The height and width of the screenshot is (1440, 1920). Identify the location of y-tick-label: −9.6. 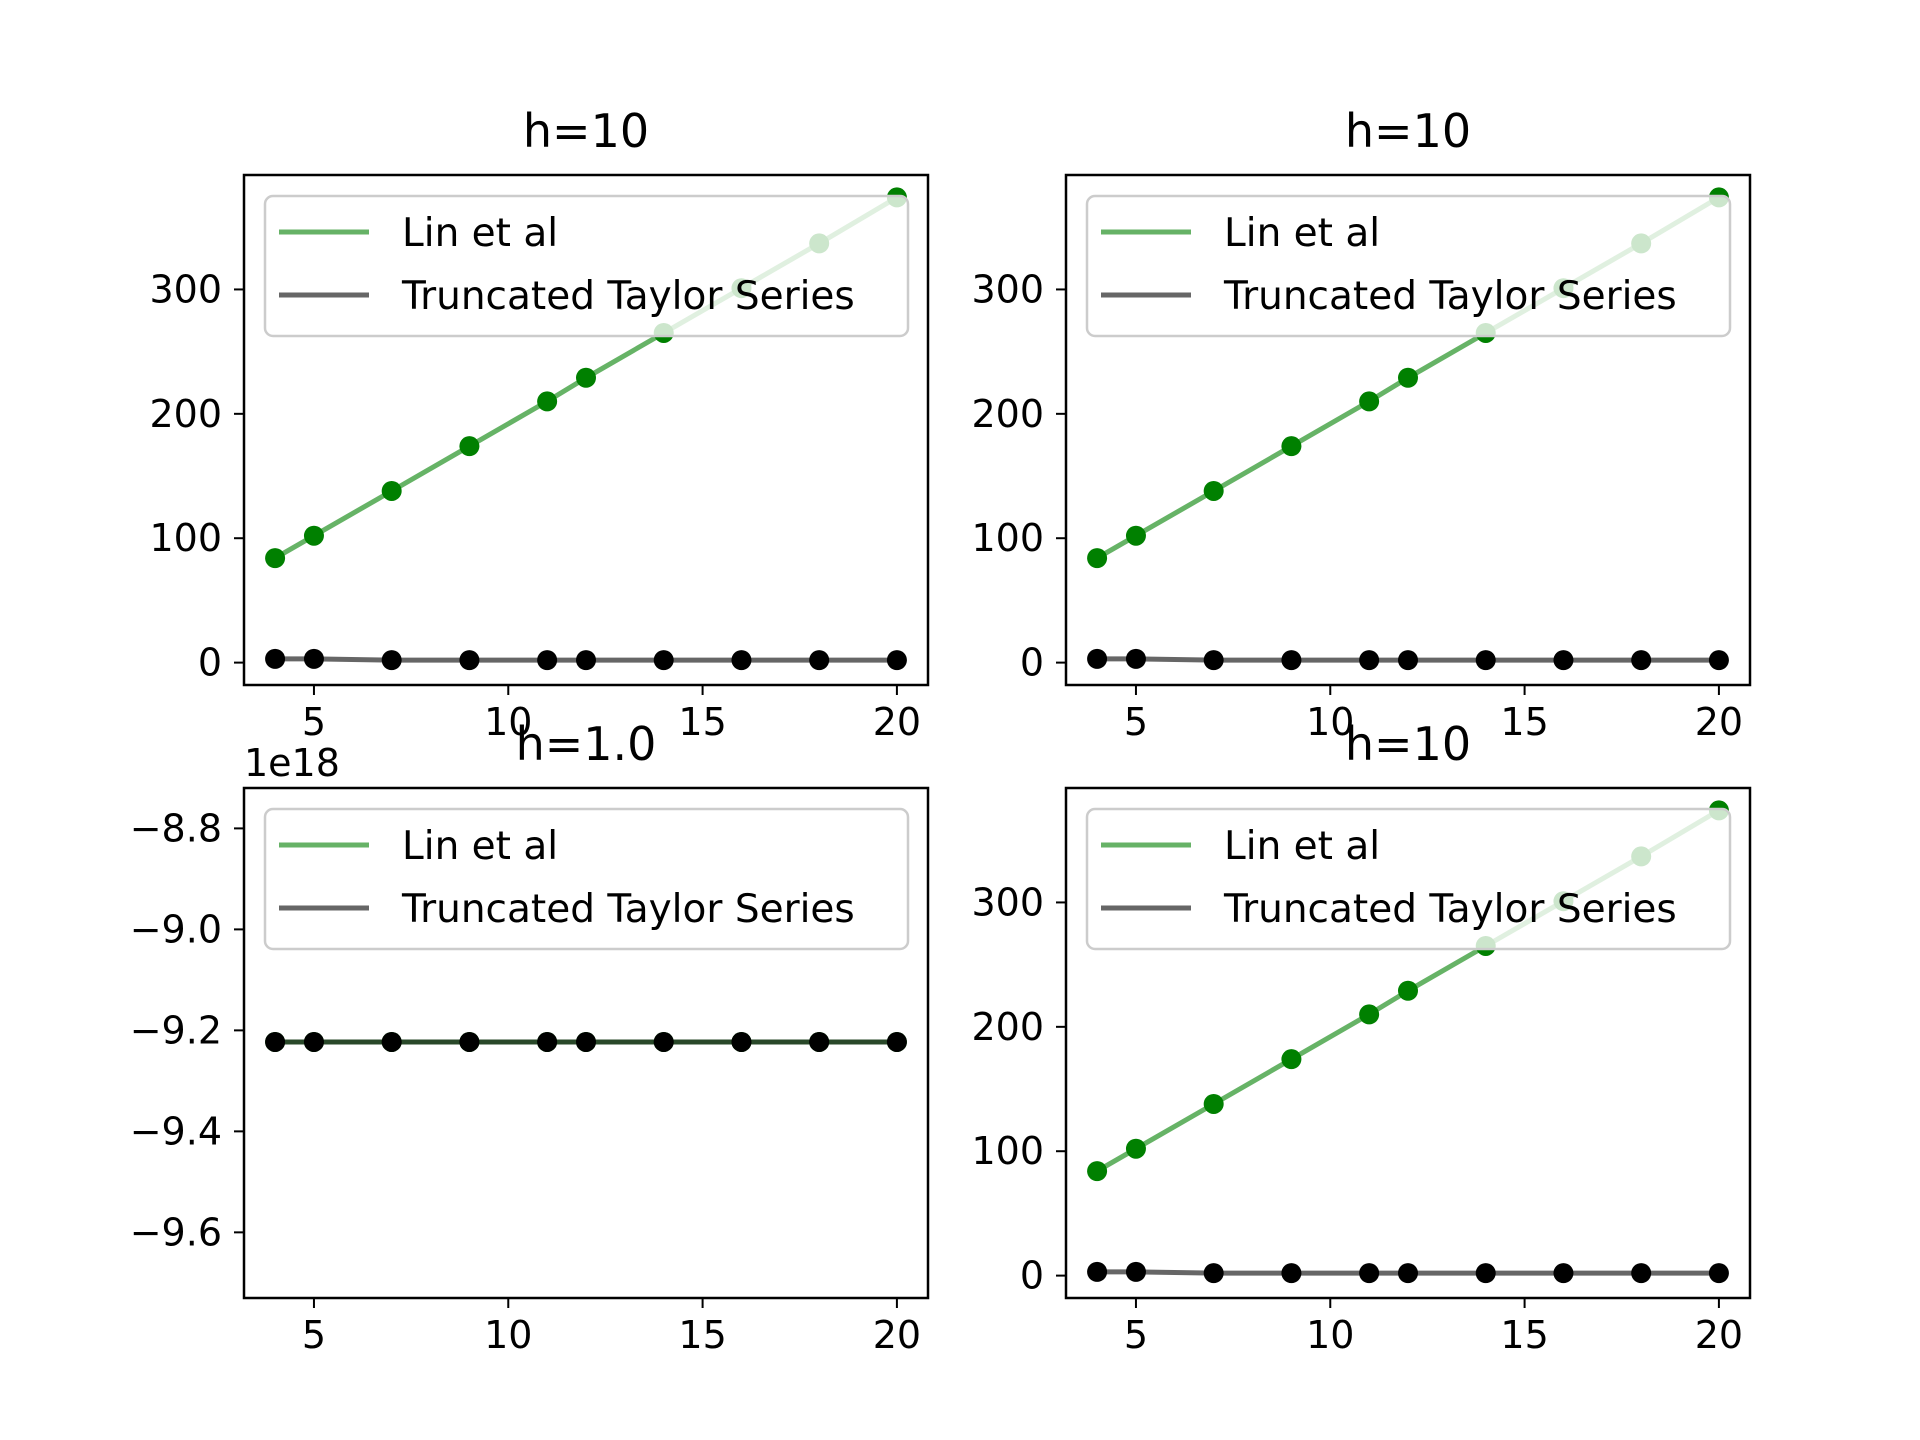
(176, 1232).